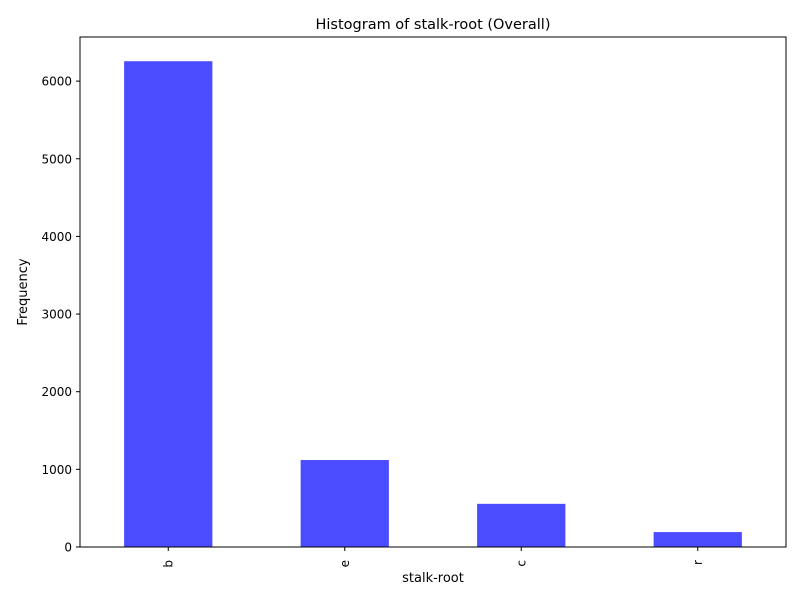 This screenshot has width=800, height=604. Describe the element at coordinates (56, 315) in the screenshot. I see `y-tick-label-3000: 3000` at that location.